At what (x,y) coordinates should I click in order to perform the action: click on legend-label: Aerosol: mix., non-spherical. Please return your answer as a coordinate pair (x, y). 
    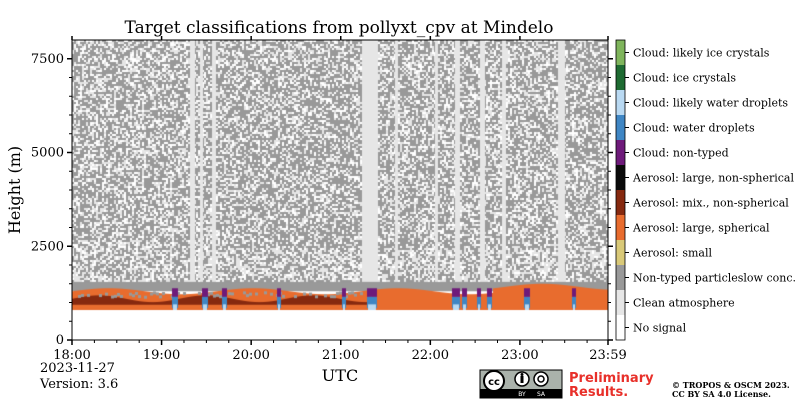
    Looking at the image, I should click on (710, 203).